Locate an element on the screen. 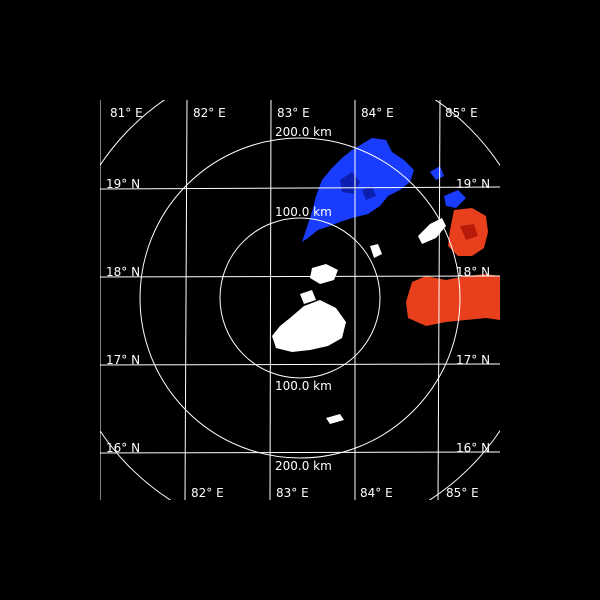 This screenshot has width=600, height=600. receding-echo-core is located at coordinates (469, 232).